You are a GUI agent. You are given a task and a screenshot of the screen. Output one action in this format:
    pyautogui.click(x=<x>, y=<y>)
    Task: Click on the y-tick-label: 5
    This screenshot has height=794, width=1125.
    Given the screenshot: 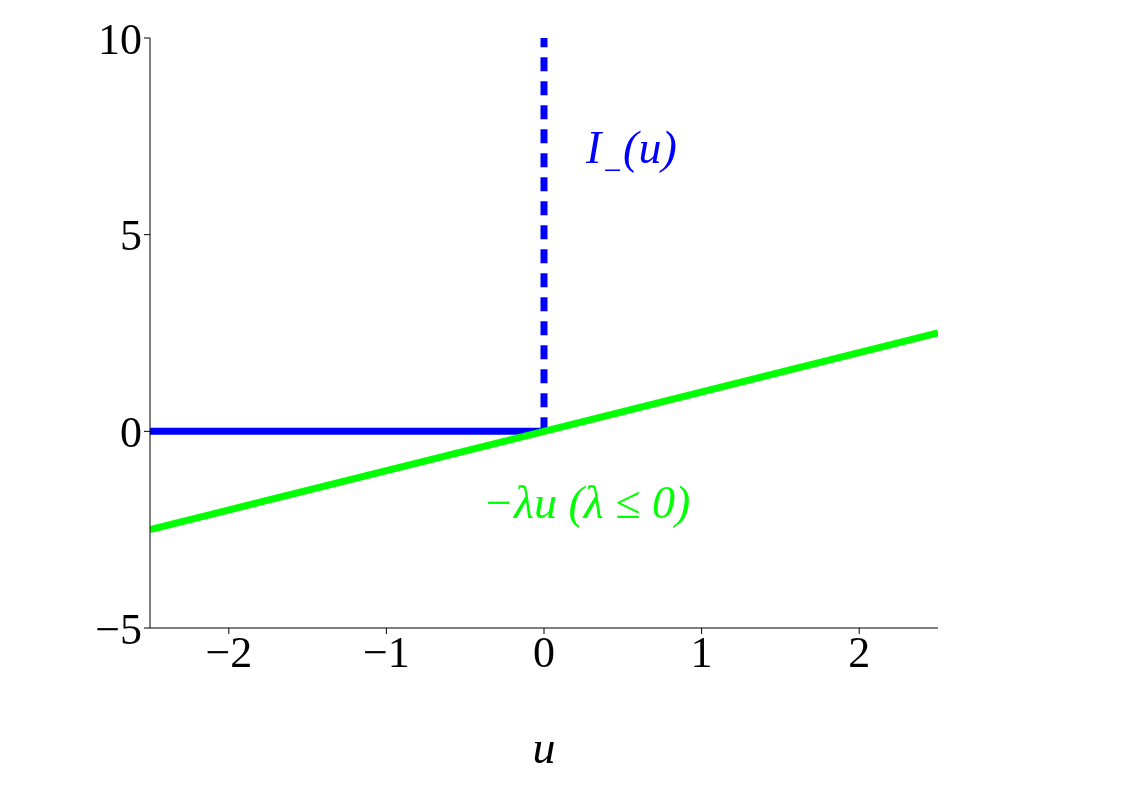 What is the action you would take?
    pyautogui.click(x=131, y=236)
    